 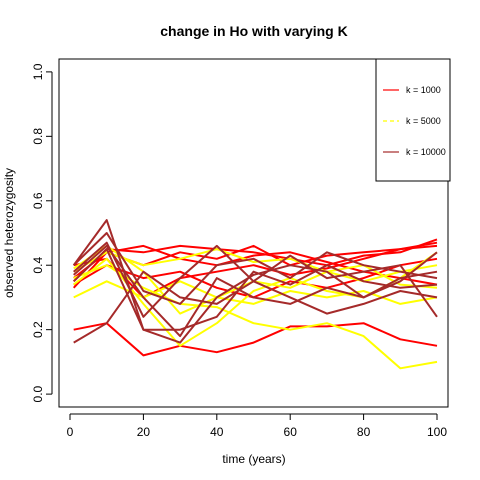 I want to click on x-tick-label: 0, so click(x=70, y=432).